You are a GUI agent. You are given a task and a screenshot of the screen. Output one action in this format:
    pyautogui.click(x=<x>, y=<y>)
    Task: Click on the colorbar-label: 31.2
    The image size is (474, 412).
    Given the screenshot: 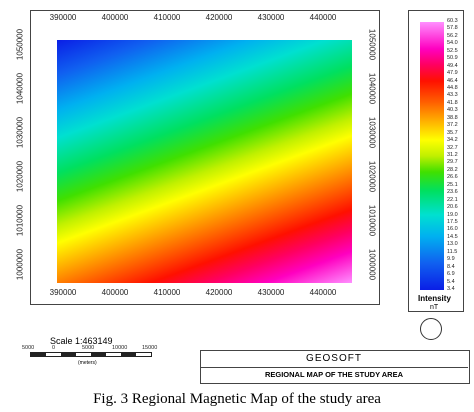 What is the action you would take?
    pyautogui.click(x=452, y=155)
    